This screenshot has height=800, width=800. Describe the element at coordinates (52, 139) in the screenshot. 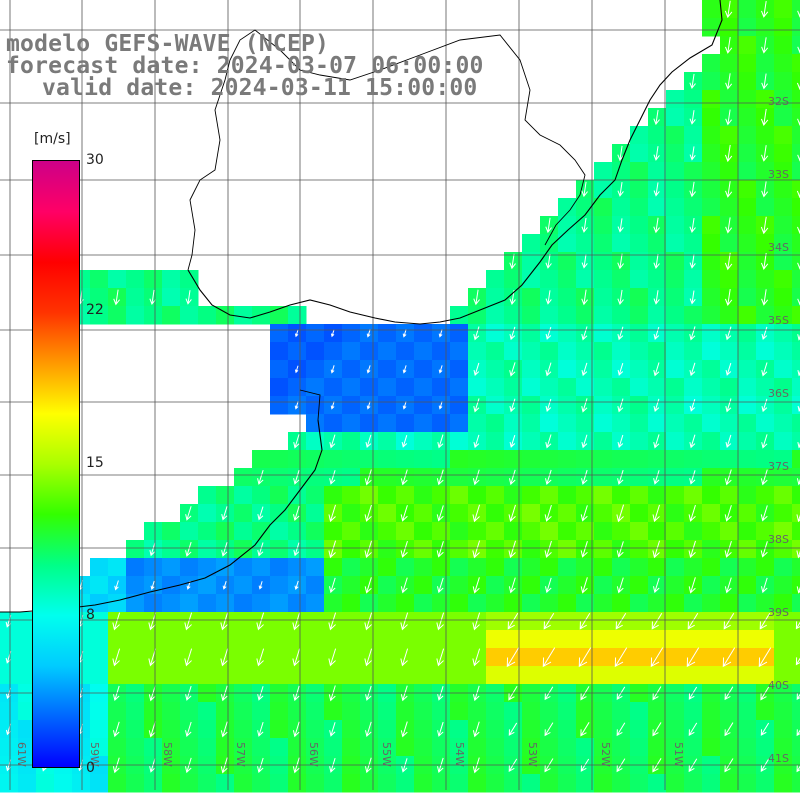

I see `colorbar-unit: [m/s]` at that location.